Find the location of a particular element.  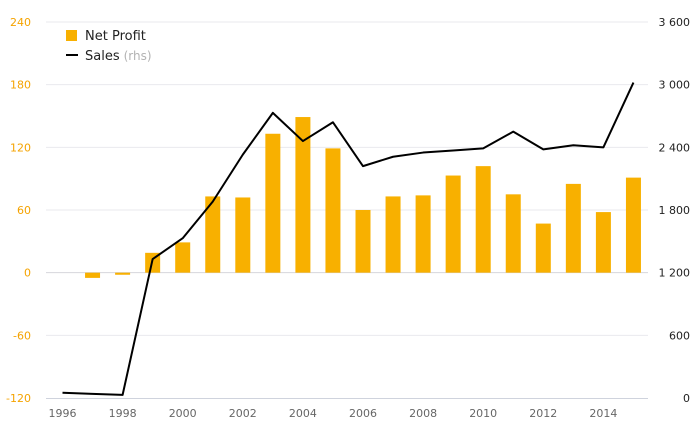

x-tick-label: 2010 is located at coordinates (483, 413).